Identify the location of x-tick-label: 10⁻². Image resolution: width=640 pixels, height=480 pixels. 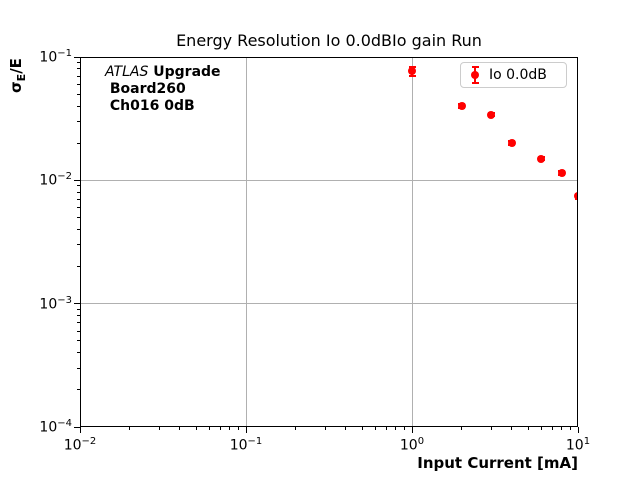
(80, 445).